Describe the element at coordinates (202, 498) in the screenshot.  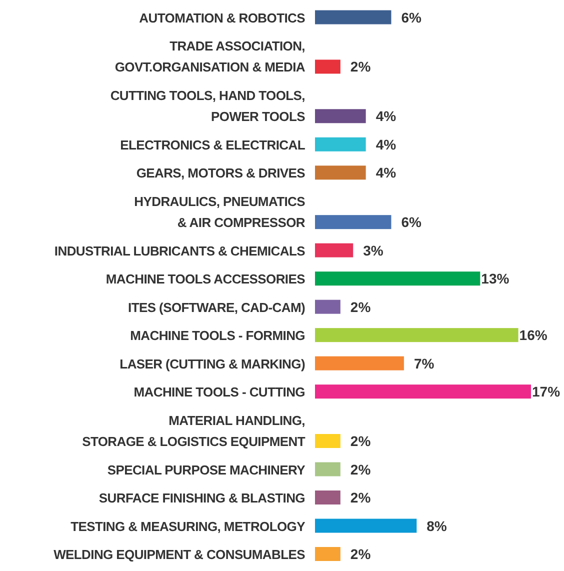
I see `y-tick-label: SURFACE FINISHING & BLASTING` at that location.